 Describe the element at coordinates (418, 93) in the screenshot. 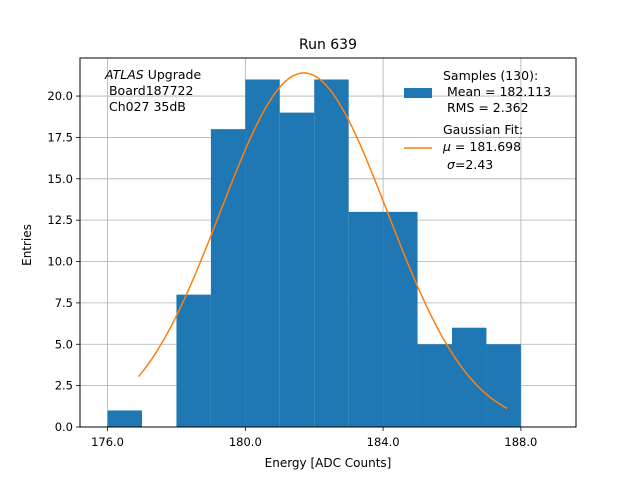

I see `legend-samples-swatch` at that location.